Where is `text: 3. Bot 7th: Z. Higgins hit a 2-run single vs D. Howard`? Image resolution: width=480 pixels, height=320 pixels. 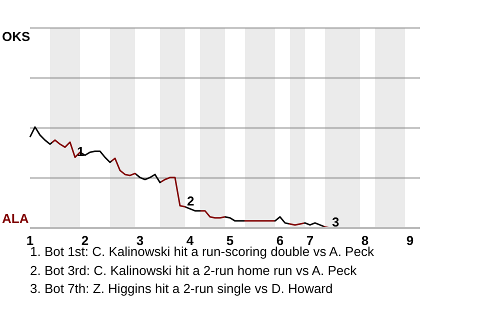 text: 3. Bot 7th: Z. Higgins hit a 2-run single vs D. Howard is located at coordinates (182, 289).